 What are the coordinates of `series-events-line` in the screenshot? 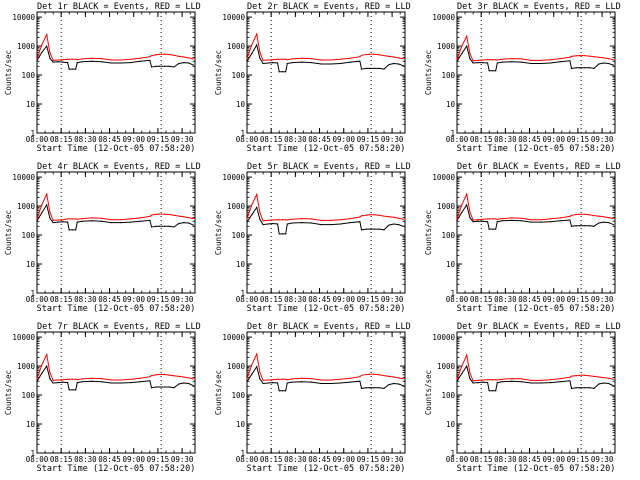 It's located at (115, 217).